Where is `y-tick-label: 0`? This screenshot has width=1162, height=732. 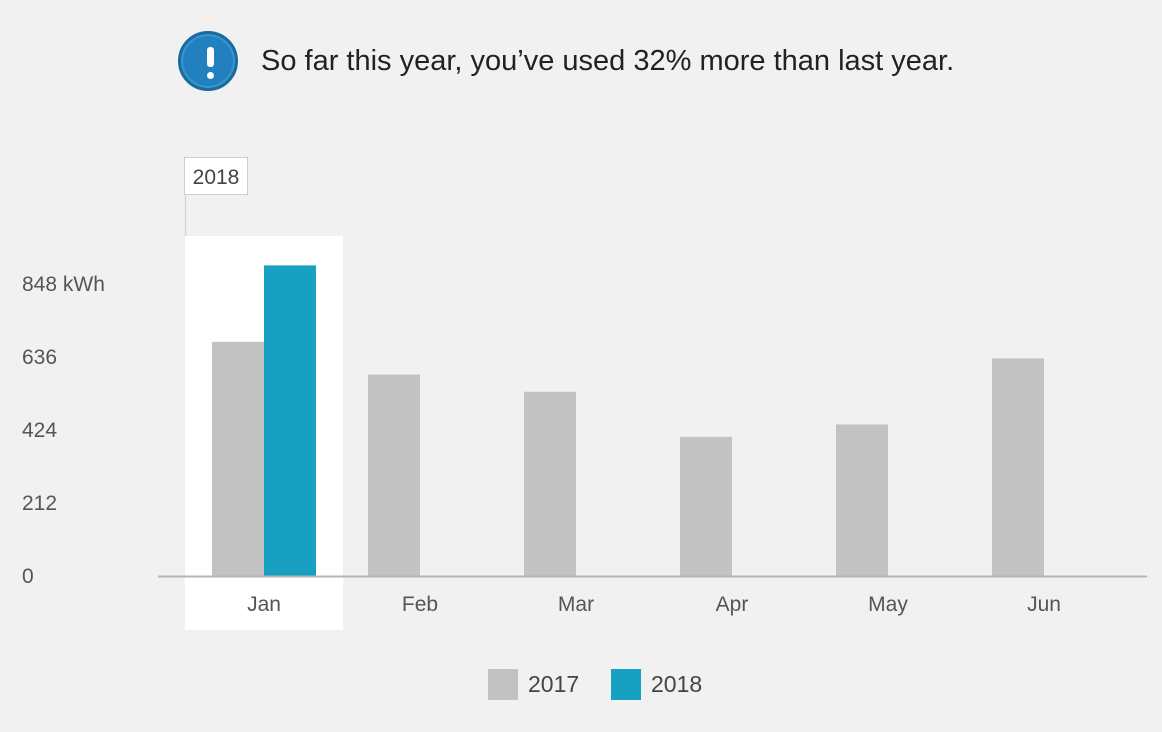
y-tick-label: 0 is located at coordinates (28, 576).